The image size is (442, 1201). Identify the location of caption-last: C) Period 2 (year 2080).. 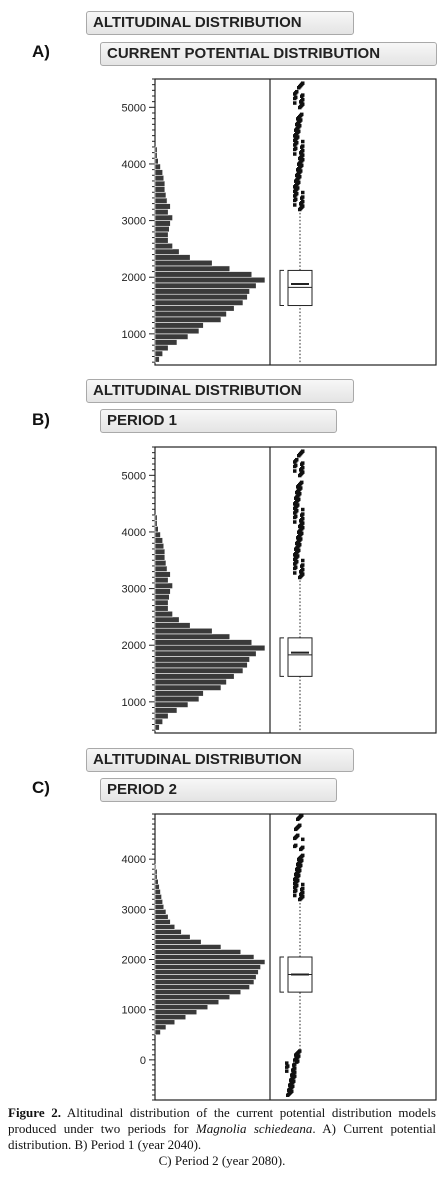
(222, 1160).